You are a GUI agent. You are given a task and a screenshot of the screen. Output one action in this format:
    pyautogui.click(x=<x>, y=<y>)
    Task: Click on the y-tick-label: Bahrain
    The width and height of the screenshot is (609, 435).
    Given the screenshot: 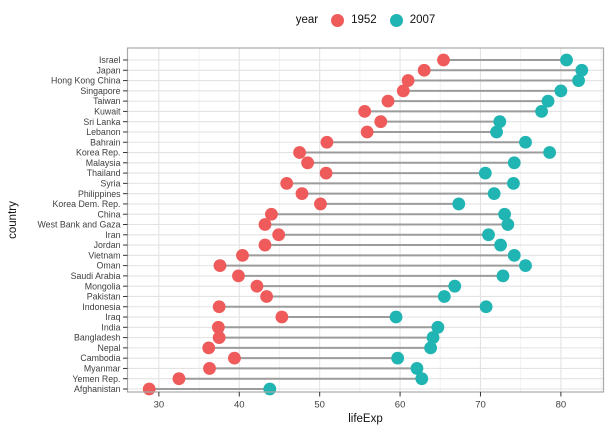 What is the action you would take?
    pyautogui.click(x=105, y=142)
    